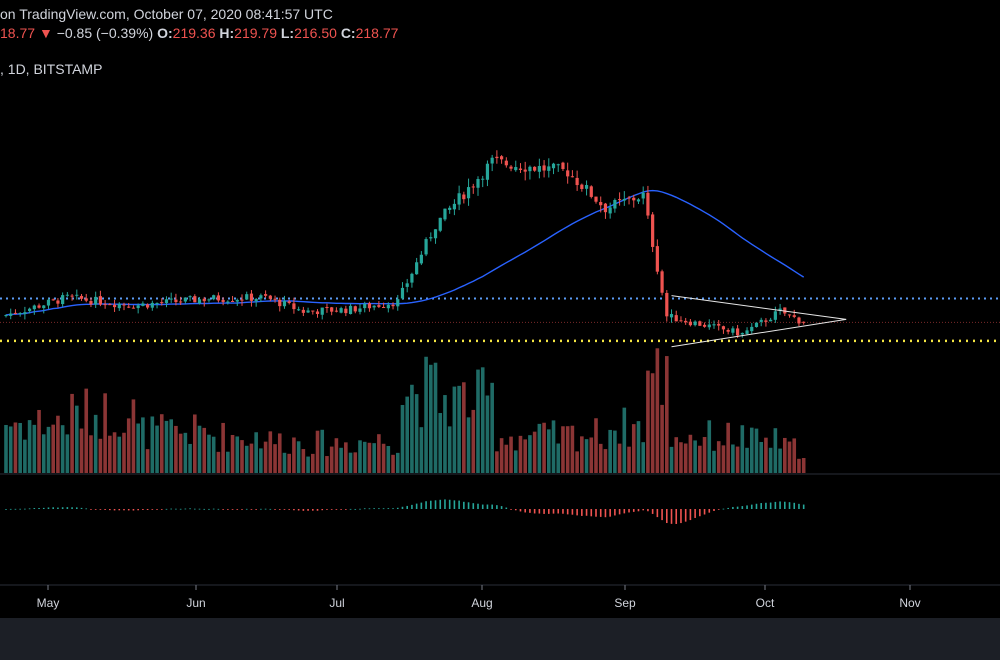  Describe the element at coordinates (48, 603) in the screenshot. I see `time-axis-label: May` at that location.